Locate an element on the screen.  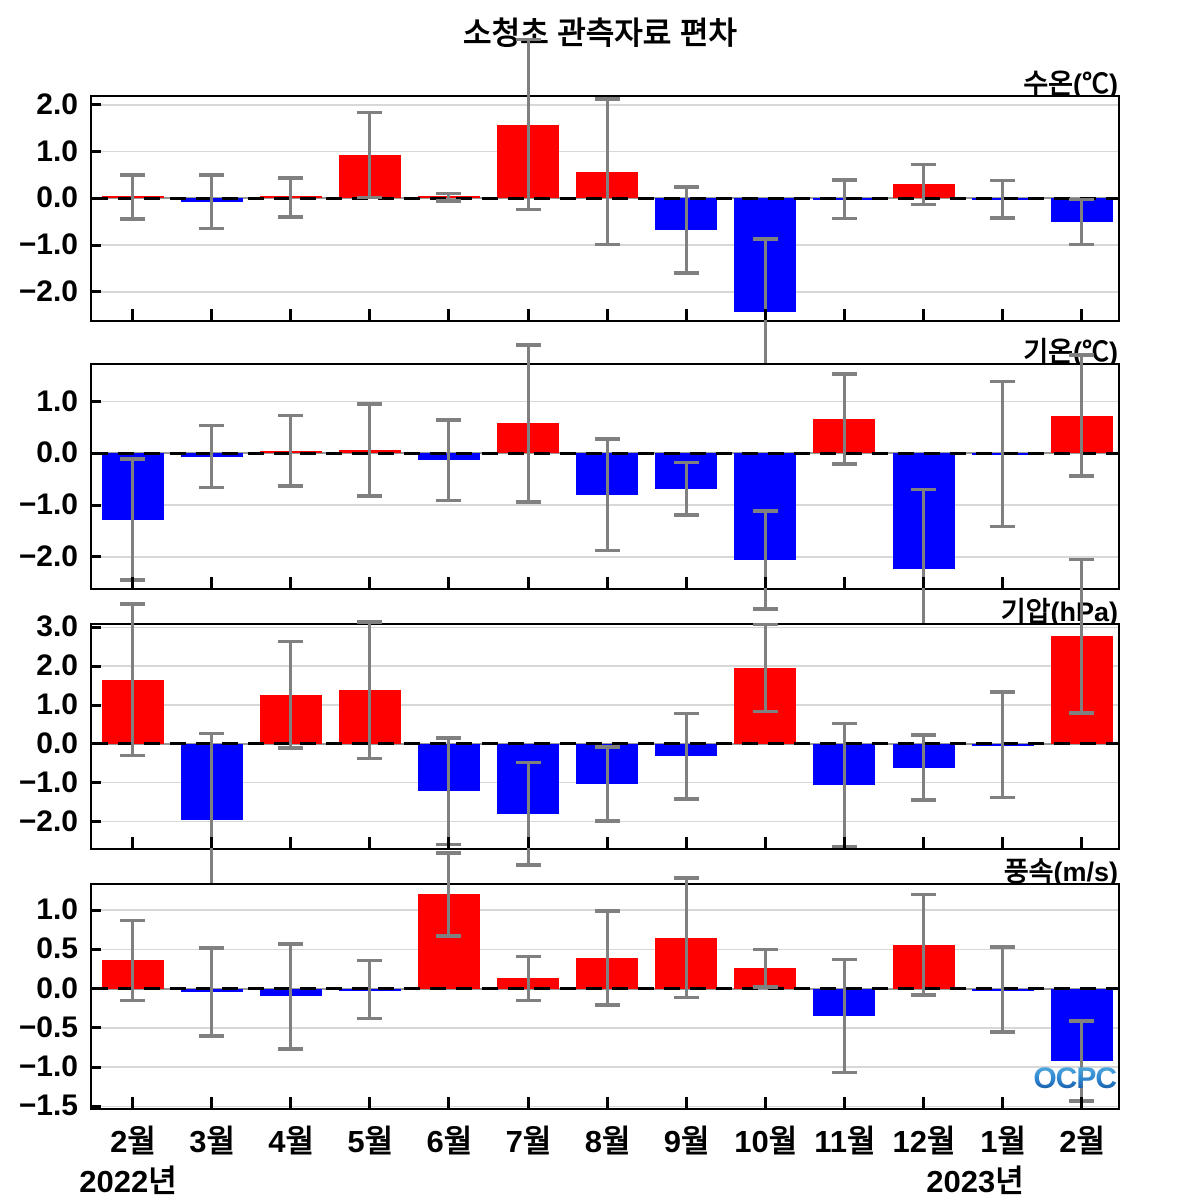
x-tick-label-11월: 11월 is located at coordinates (845, 1141).